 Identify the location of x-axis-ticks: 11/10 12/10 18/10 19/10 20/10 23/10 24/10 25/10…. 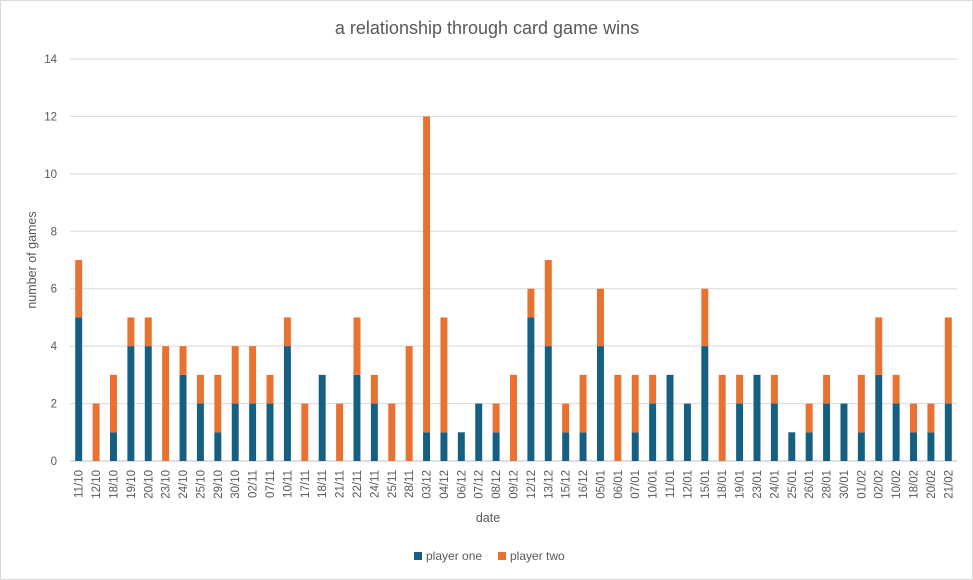
(515, 484).